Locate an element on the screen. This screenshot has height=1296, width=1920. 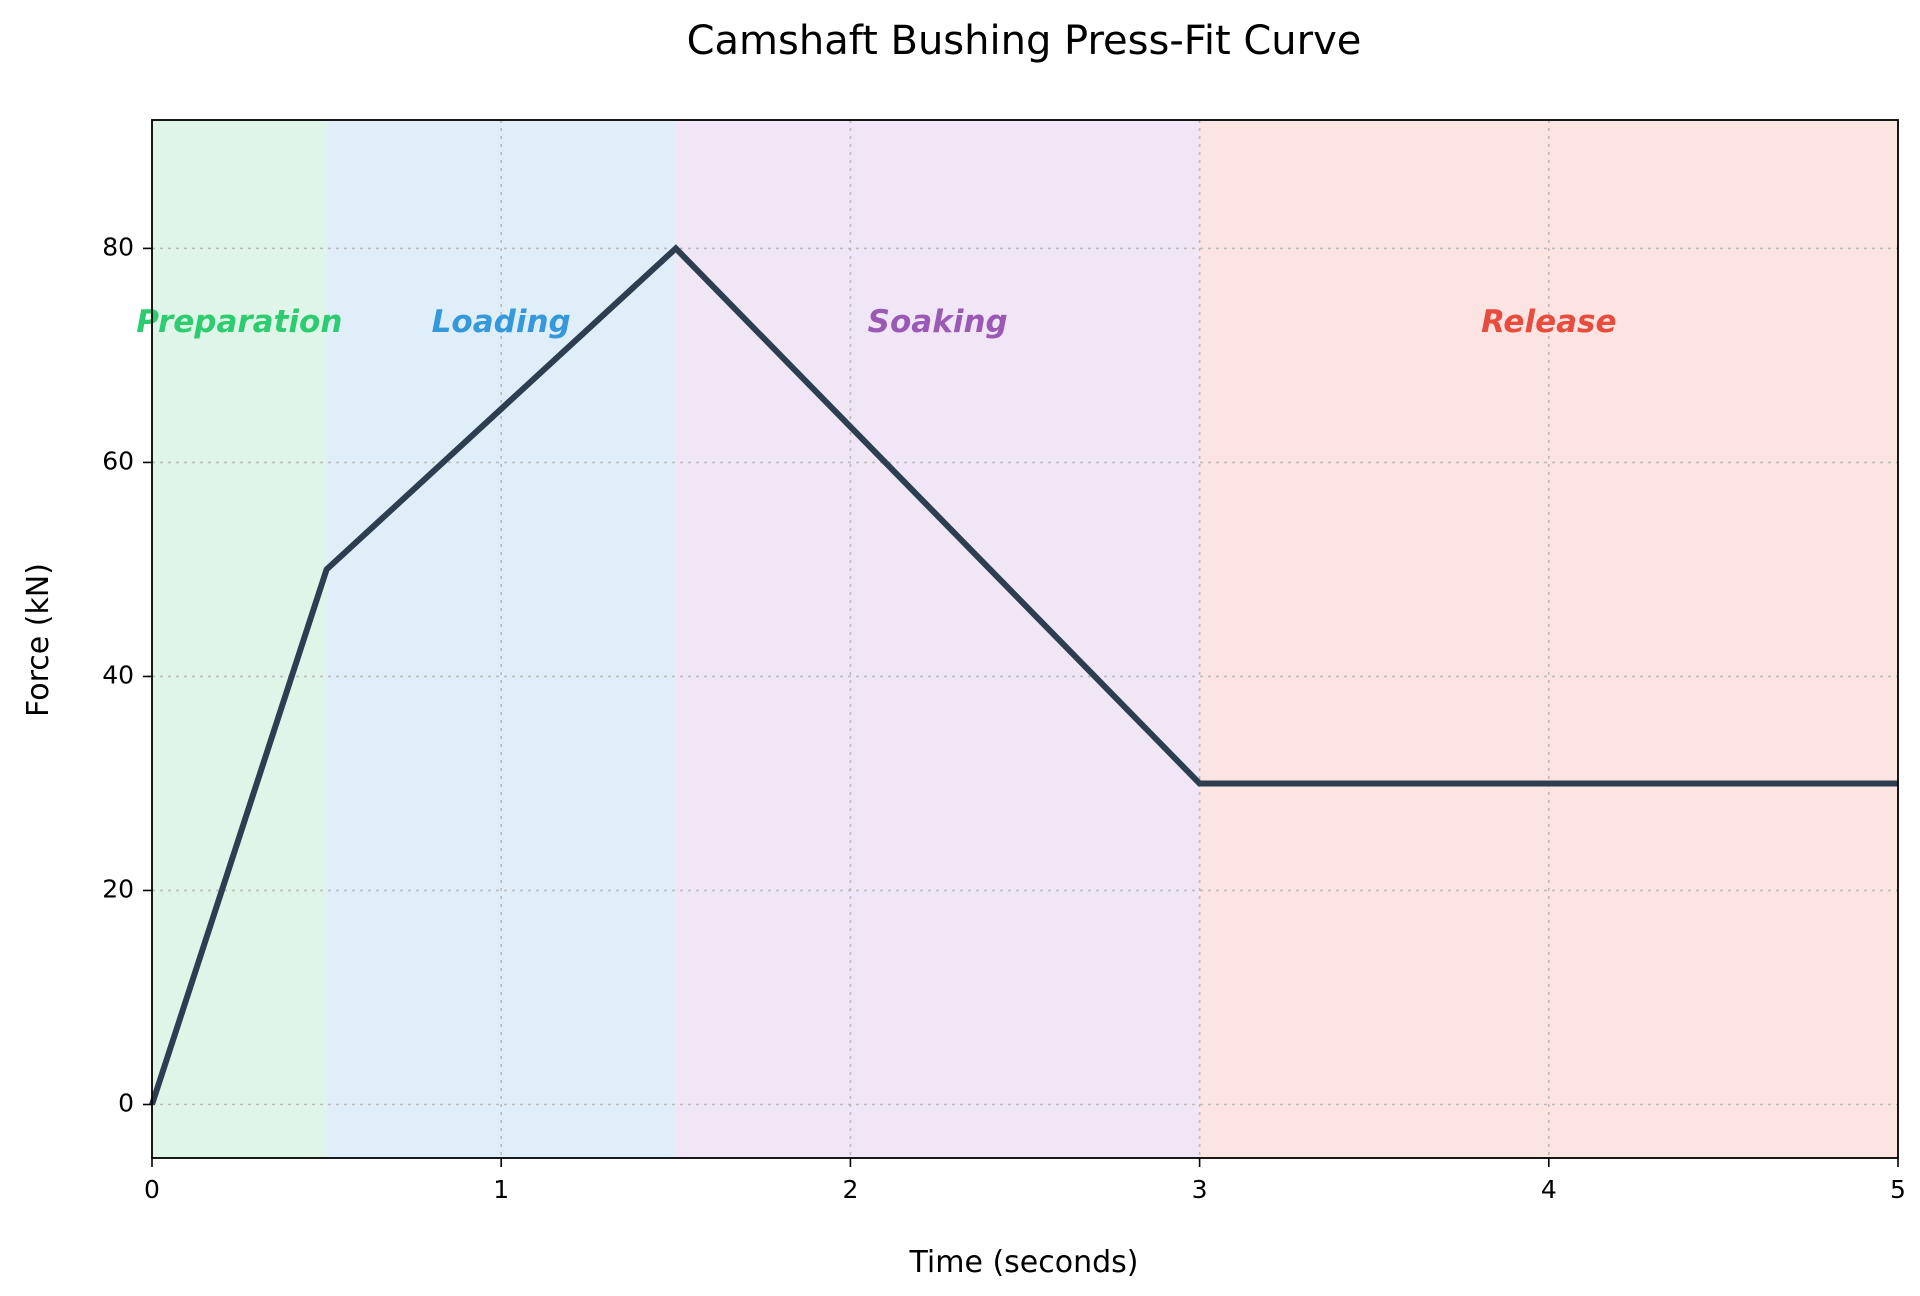
chart-title: Camshaft Bushing Press-Fit Curve is located at coordinates (1024, 41).